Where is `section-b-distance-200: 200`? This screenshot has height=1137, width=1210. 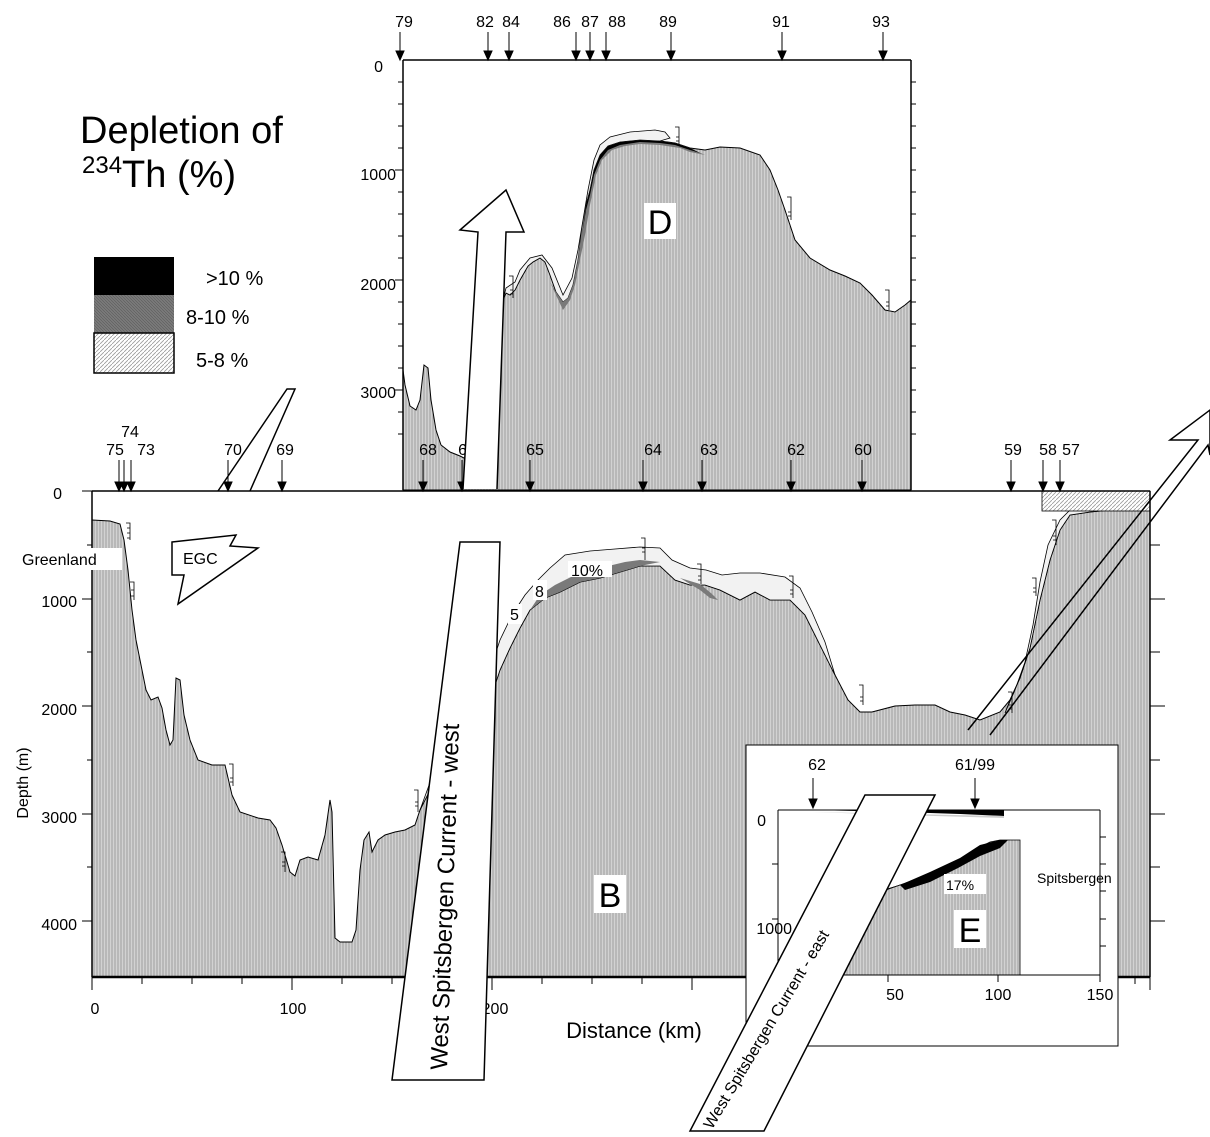 section-b-distance-200: 200 is located at coordinates (495, 1009).